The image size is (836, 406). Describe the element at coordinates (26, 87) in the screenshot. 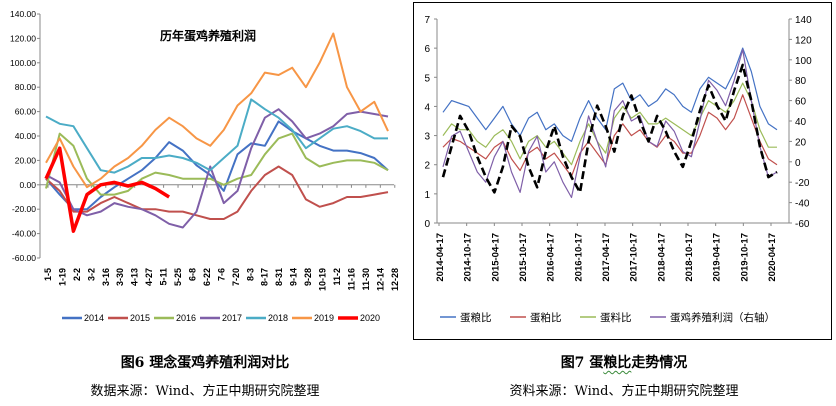

I see `y-tick-label: 80.00` at that location.